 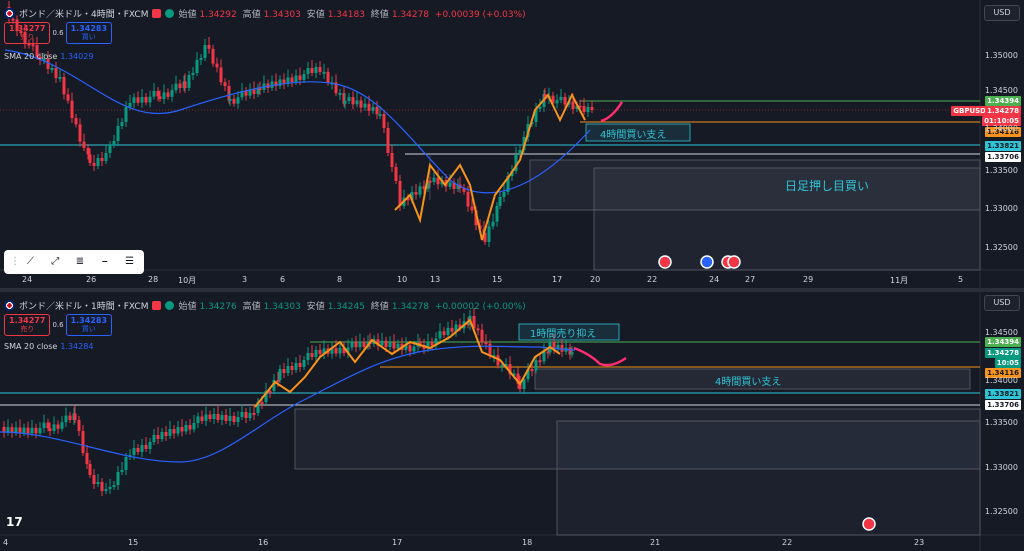 I want to click on time-tick: 26, so click(x=91, y=279).